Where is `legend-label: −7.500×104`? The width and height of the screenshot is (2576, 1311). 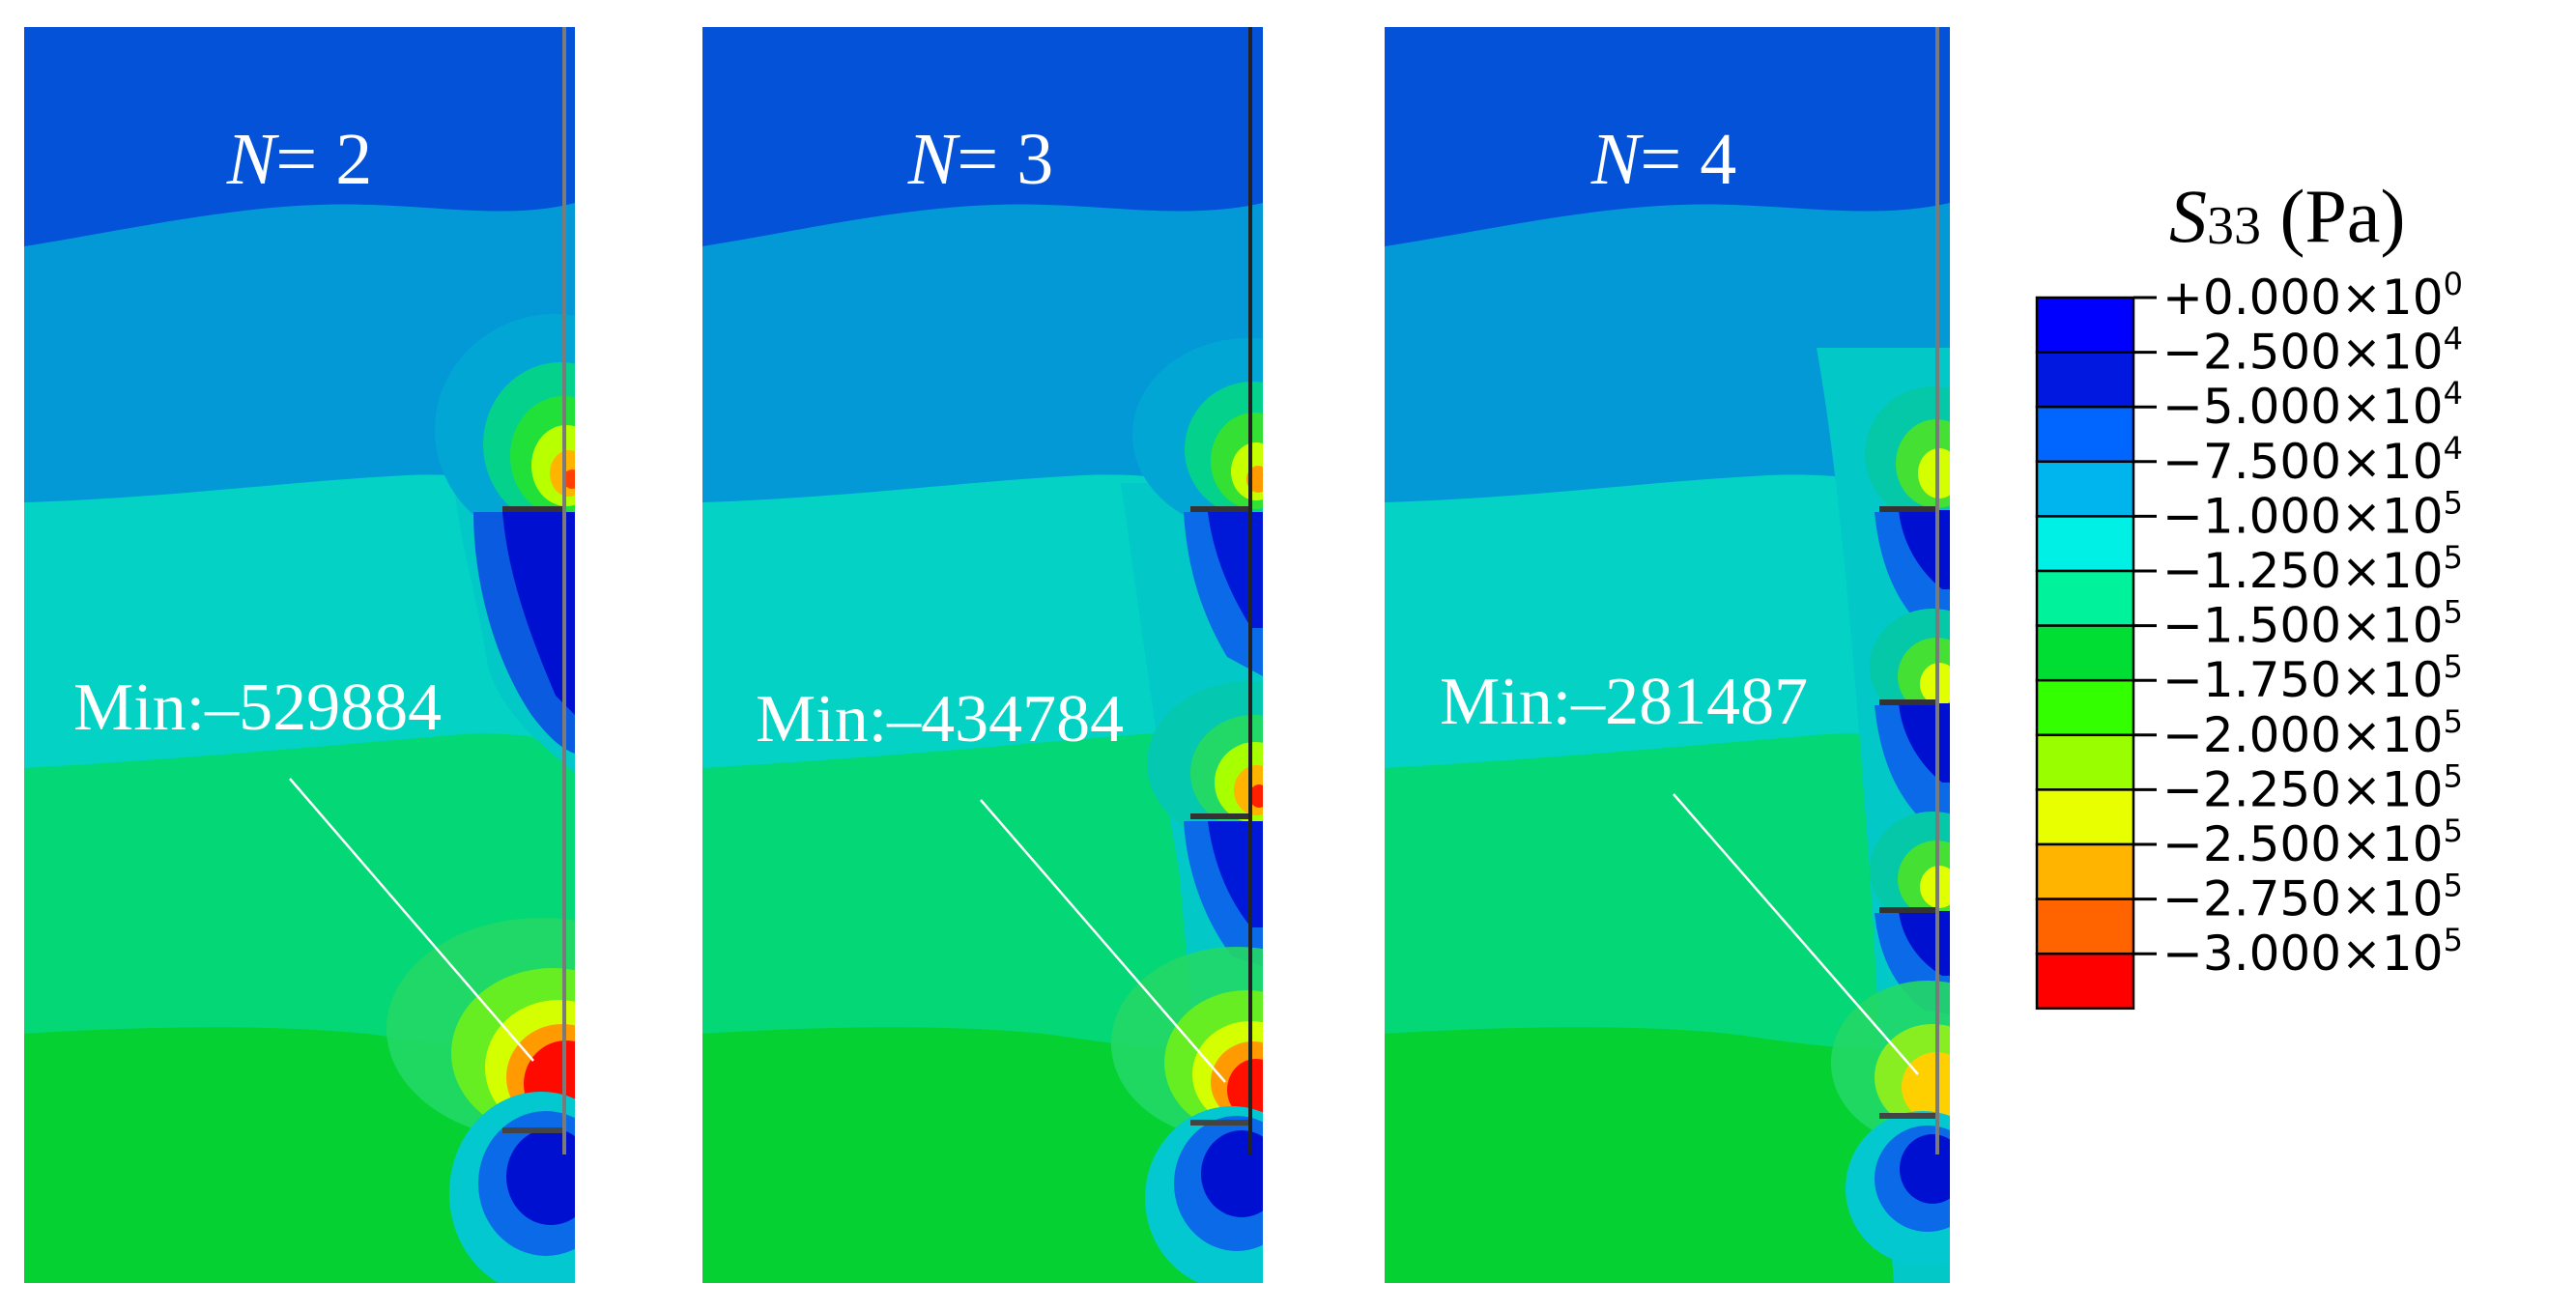
legend-label: −7.500×104 is located at coordinates (2313, 460).